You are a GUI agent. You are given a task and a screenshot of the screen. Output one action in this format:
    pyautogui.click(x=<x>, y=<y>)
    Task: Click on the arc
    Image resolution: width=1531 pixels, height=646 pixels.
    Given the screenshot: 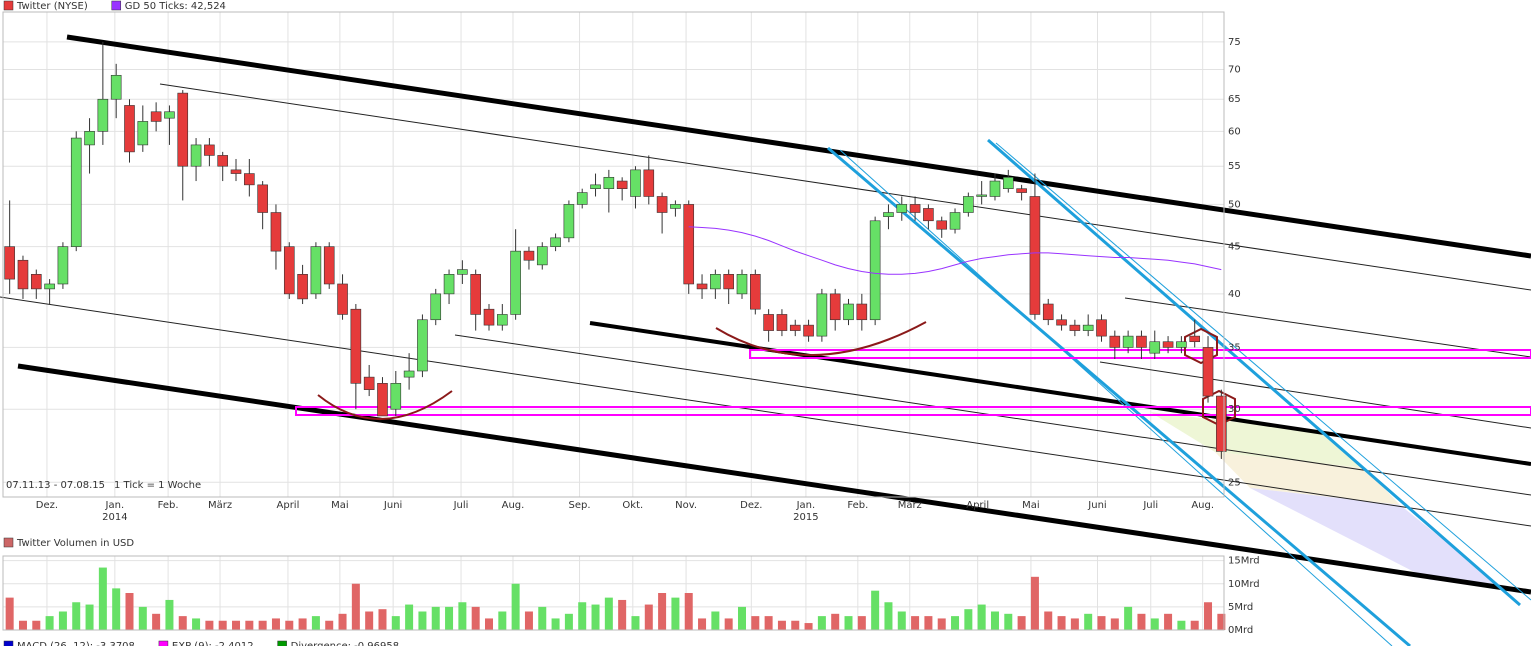 What is the action you would take?
    pyautogui.click(x=385, y=405)
    